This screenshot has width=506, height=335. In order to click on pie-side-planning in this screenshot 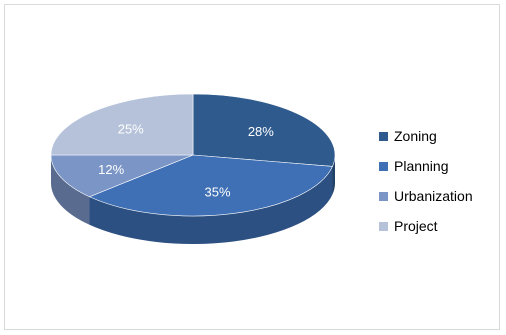, I will do `click(211, 205)`.